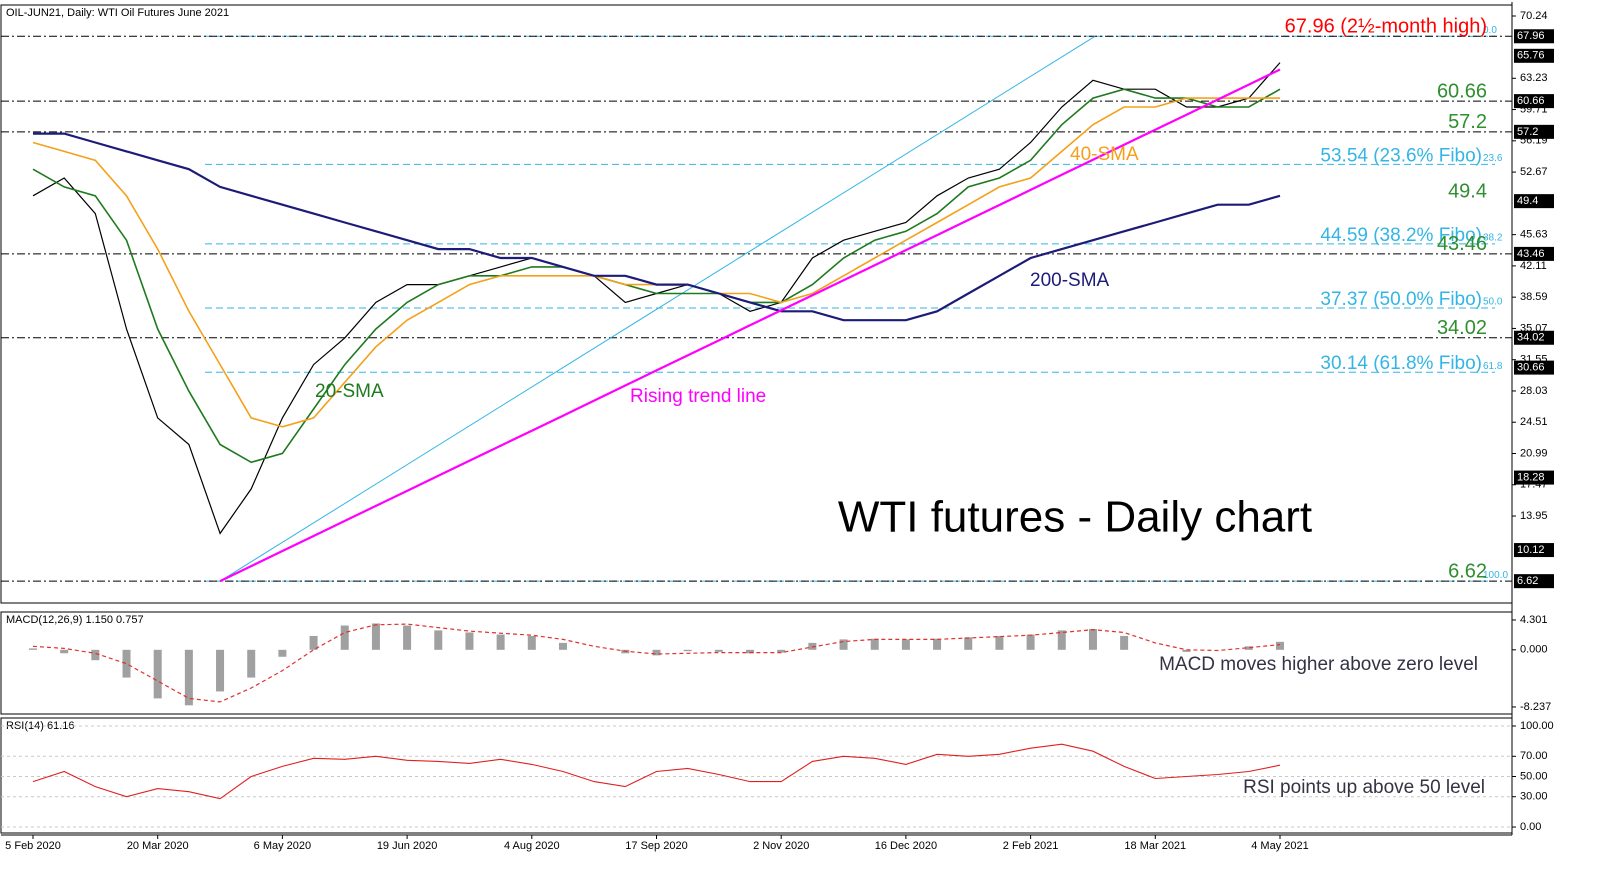 This screenshot has height=877, width=1607. Describe the element at coordinates (656, 771) in the screenshot. I see `series-line` at that location.